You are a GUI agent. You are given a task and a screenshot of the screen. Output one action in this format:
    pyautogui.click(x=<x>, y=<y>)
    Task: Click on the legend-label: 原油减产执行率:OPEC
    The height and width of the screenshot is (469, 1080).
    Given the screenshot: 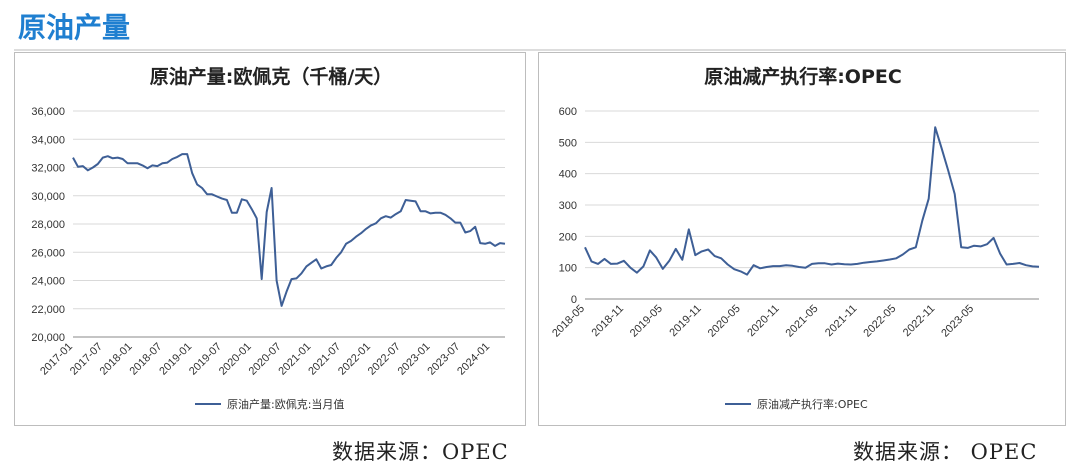 What is the action you would take?
    pyautogui.click(x=812, y=404)
    